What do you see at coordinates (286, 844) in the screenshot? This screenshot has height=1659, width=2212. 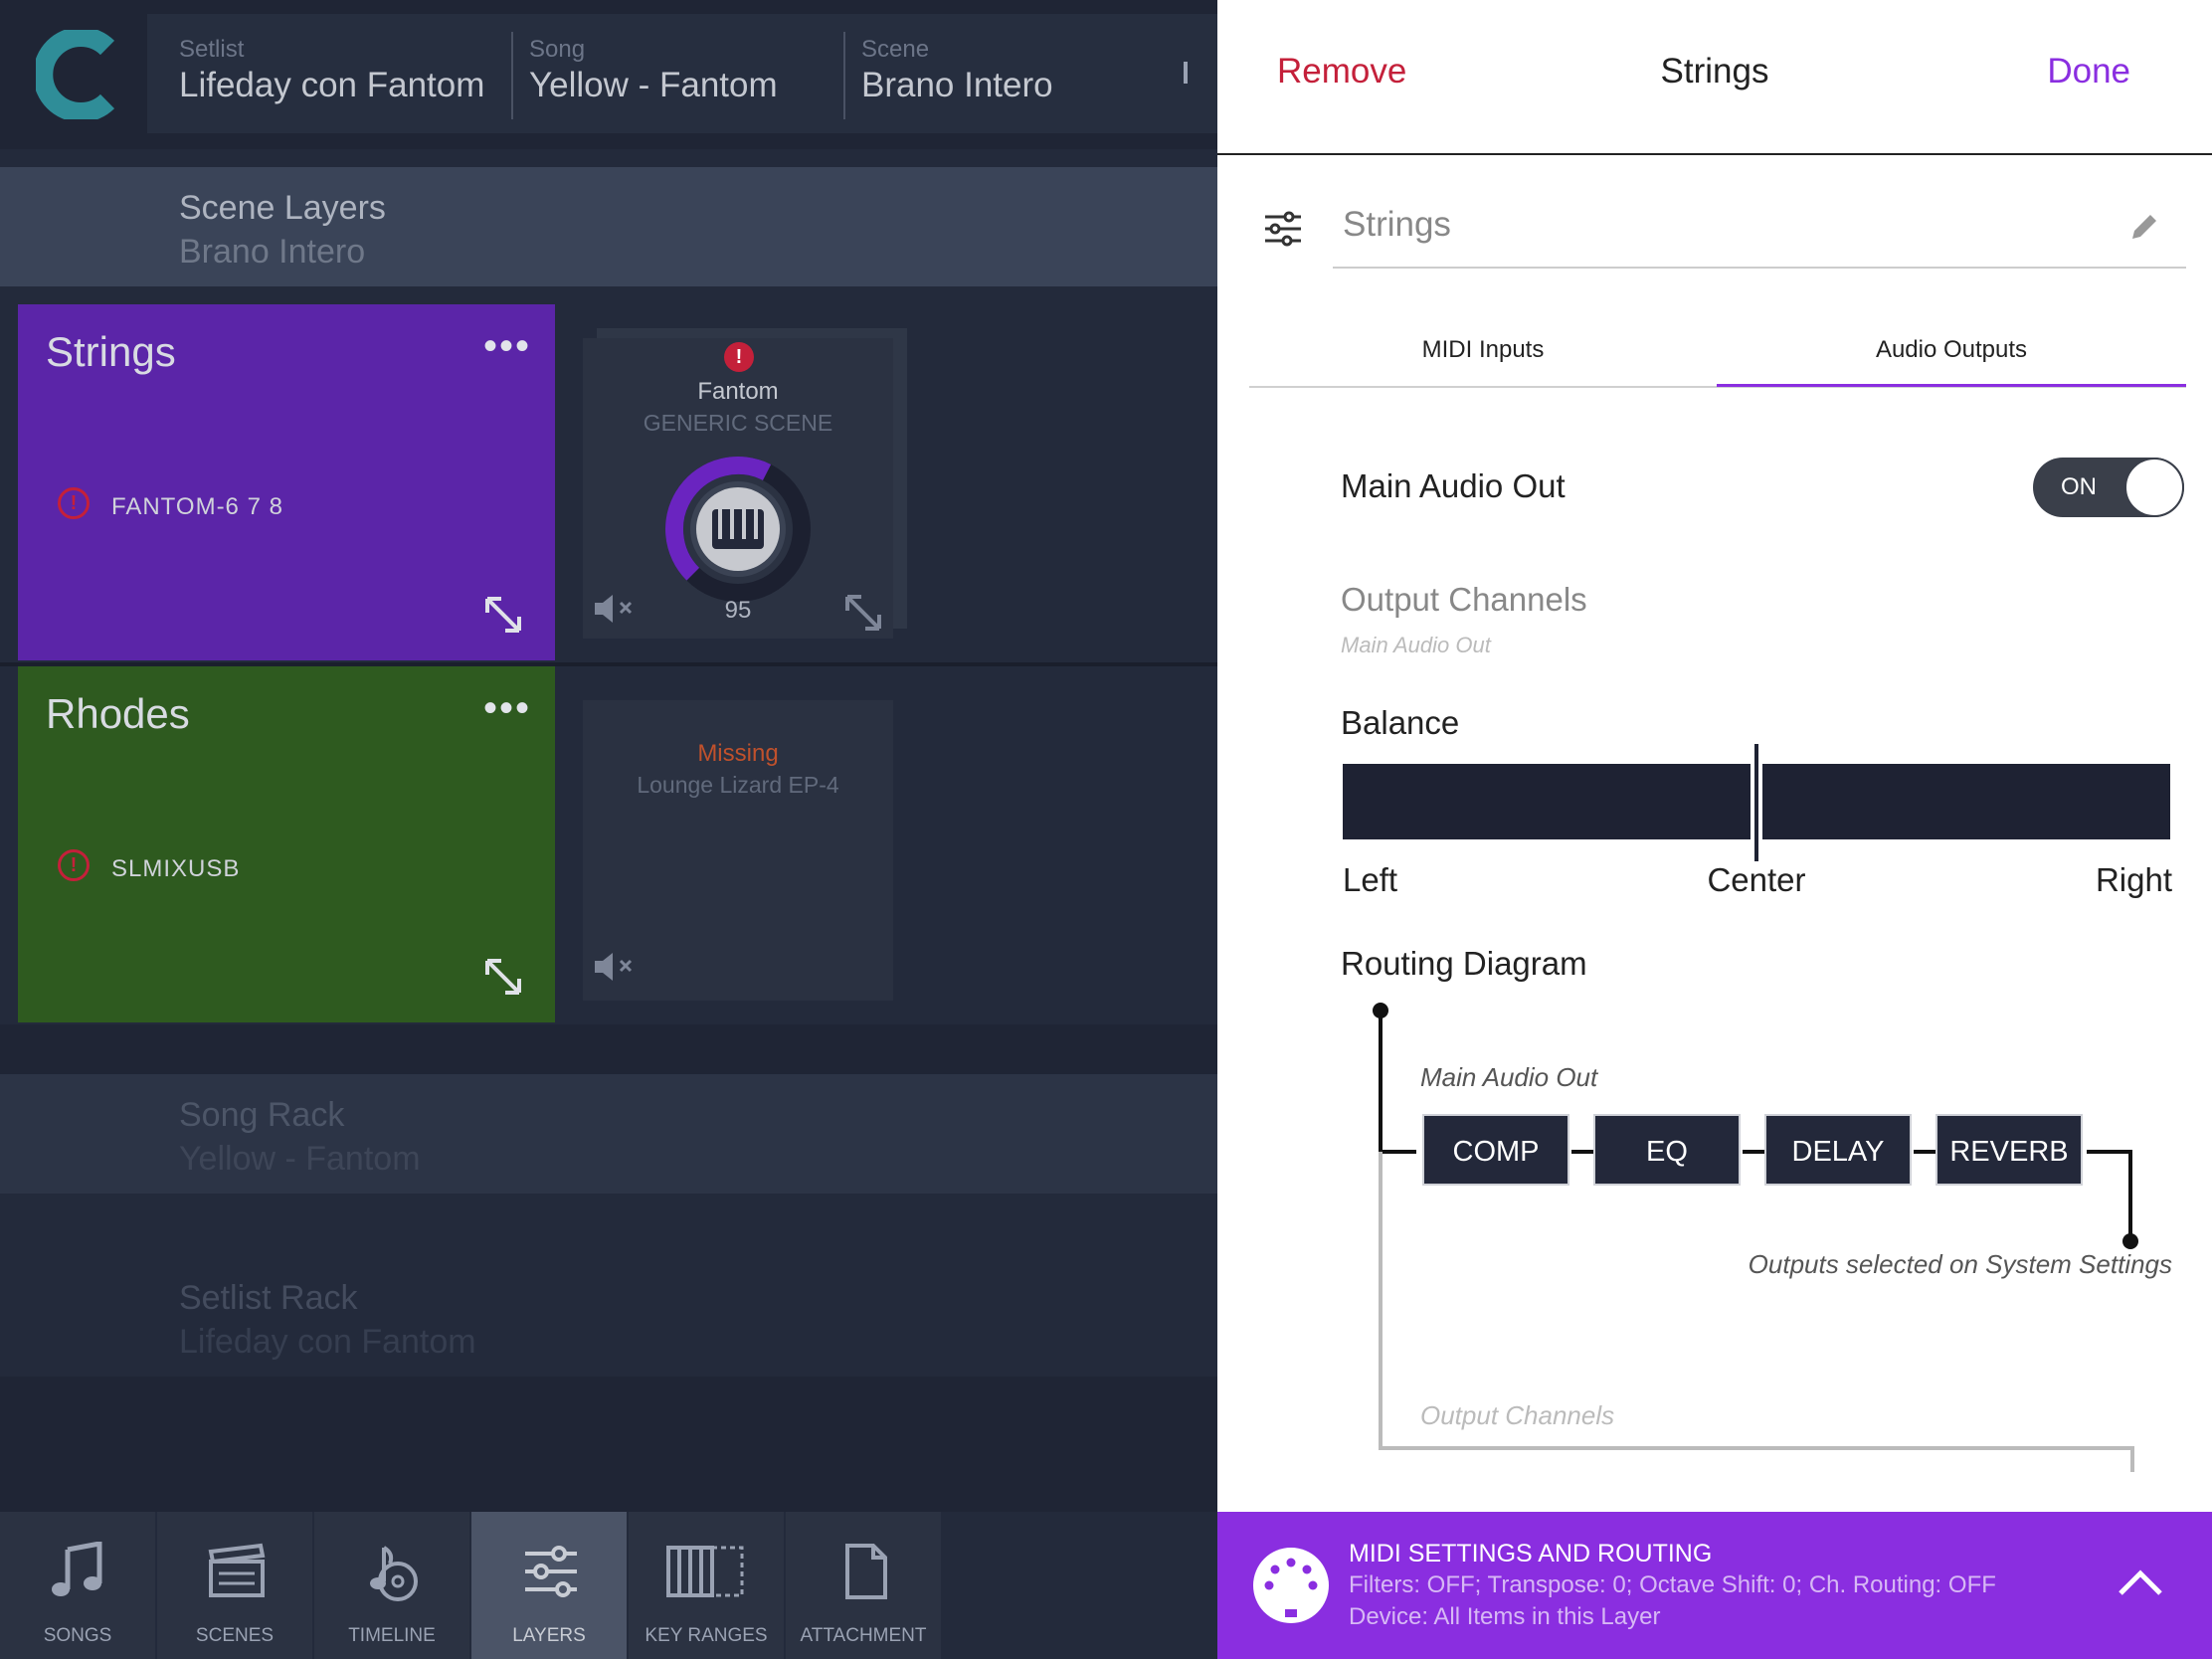 I see `layer-card-rhodes: Rhodes ••• ! SLMIXUSB` at bounding box center [286, 844].